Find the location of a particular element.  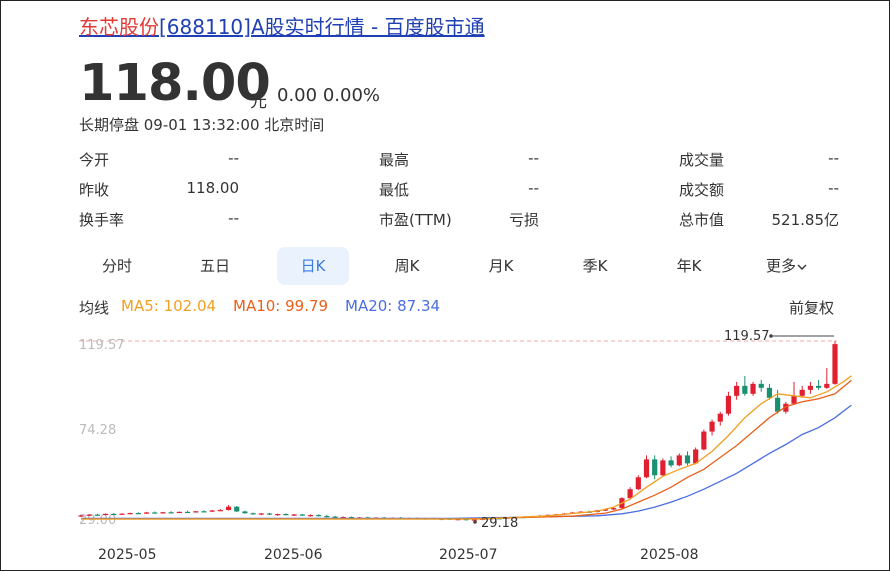

ma-label: 均线 is located at coordinates (94, 308).